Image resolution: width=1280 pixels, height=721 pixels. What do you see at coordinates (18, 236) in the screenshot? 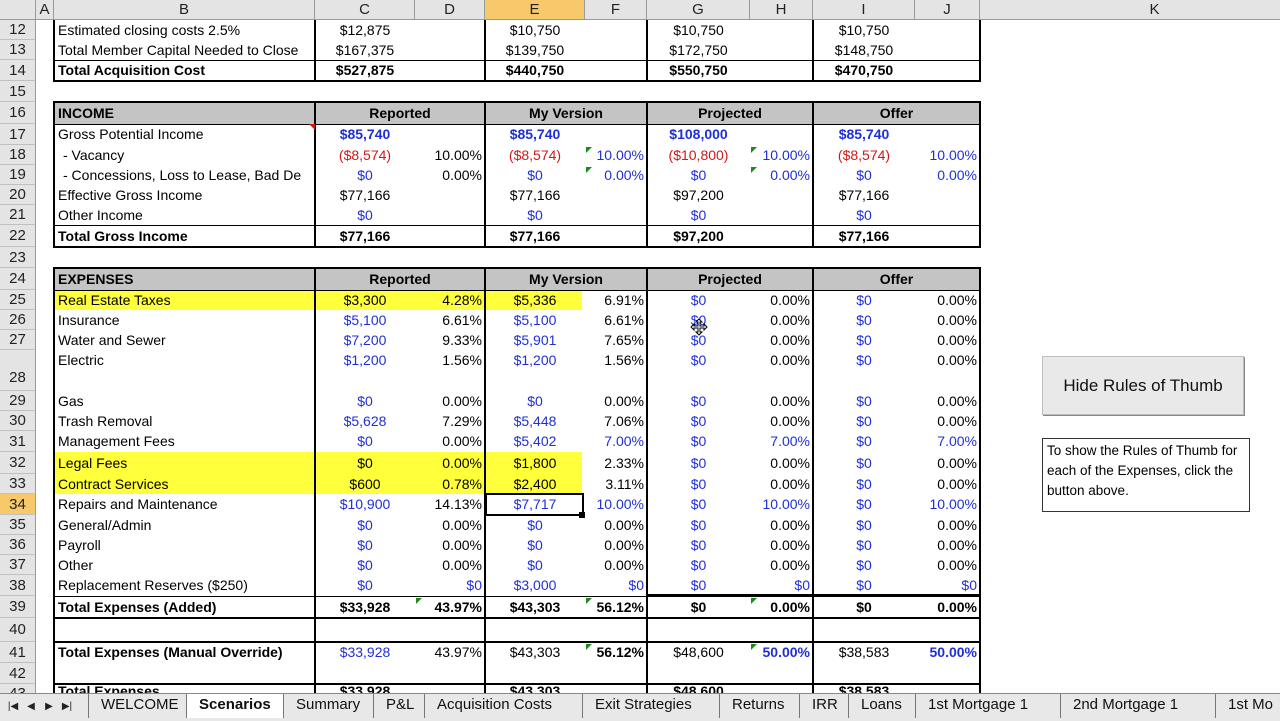
I see `row-header: 22` at bounding box center [18, 236].